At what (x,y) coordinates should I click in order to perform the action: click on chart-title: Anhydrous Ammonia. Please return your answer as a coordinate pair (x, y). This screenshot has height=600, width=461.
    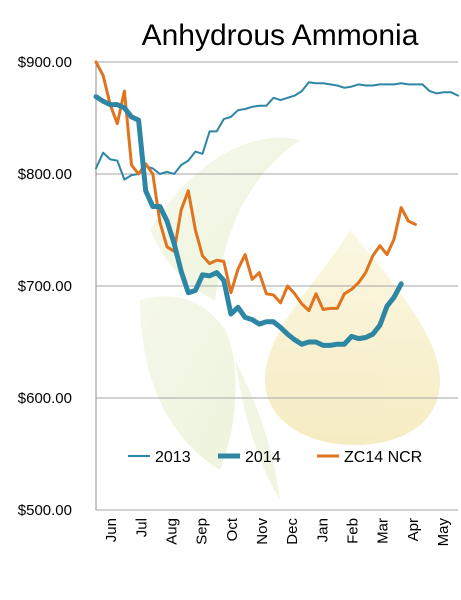
    Looking at the image, I should click on (280, 35).